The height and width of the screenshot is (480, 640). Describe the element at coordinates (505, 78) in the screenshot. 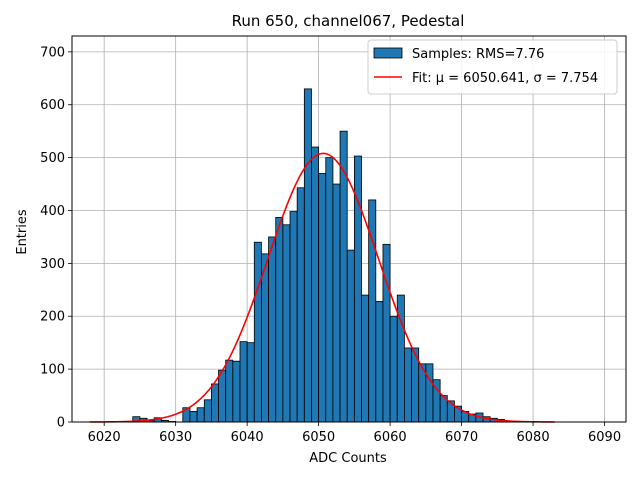

I see `legend-label-fit: Fit: μ = 6050.641, σ = 7.754` at that location.